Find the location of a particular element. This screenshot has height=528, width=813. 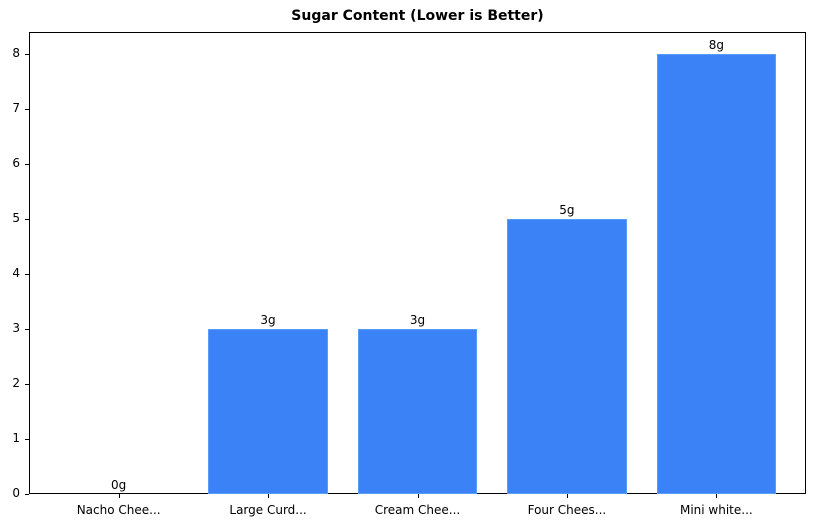

bar-value-label: 8g is located at coordinates (716, 45).